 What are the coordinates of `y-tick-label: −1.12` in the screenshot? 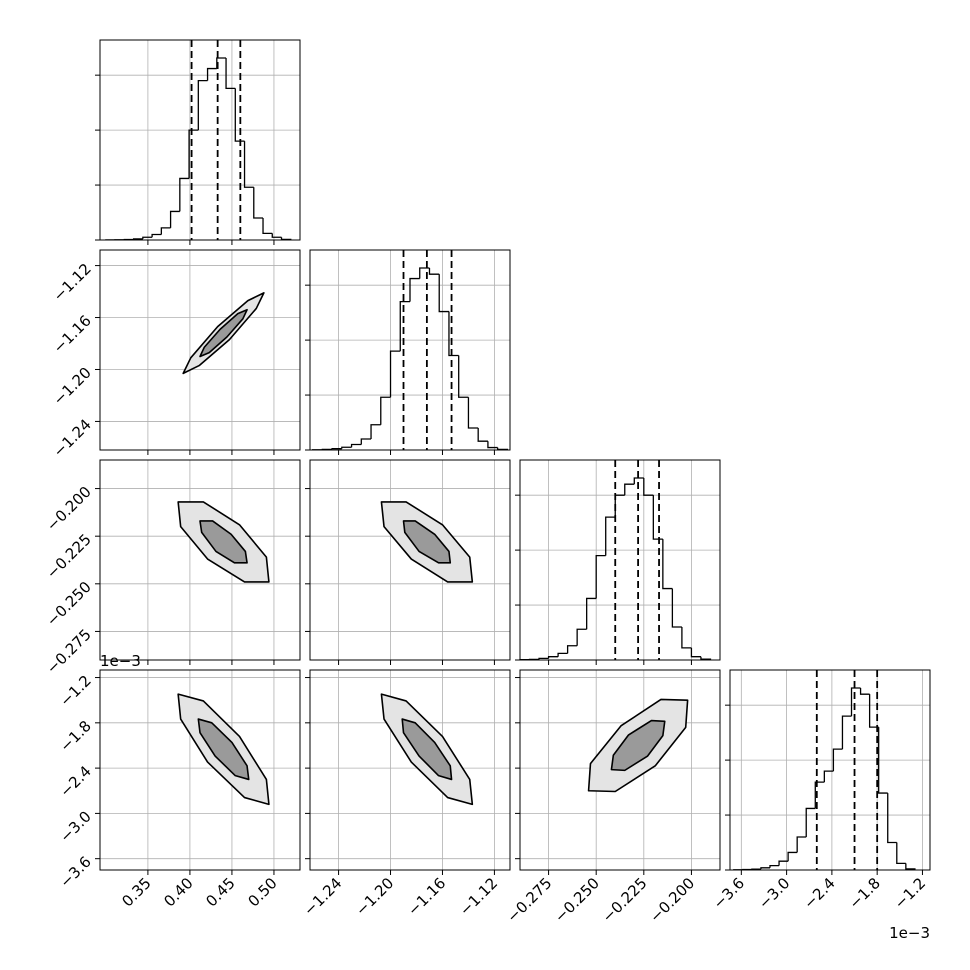 It's located at (72, 282).